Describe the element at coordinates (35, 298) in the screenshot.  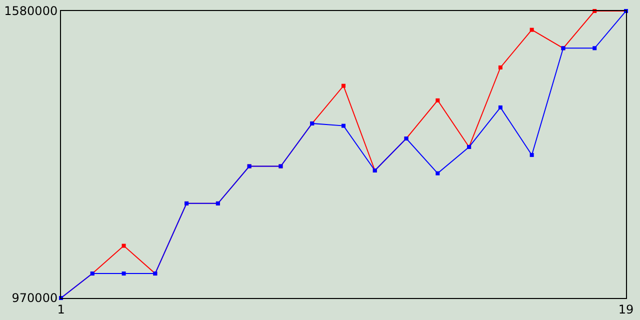
I see `y-tick-label: 970000` at that location.